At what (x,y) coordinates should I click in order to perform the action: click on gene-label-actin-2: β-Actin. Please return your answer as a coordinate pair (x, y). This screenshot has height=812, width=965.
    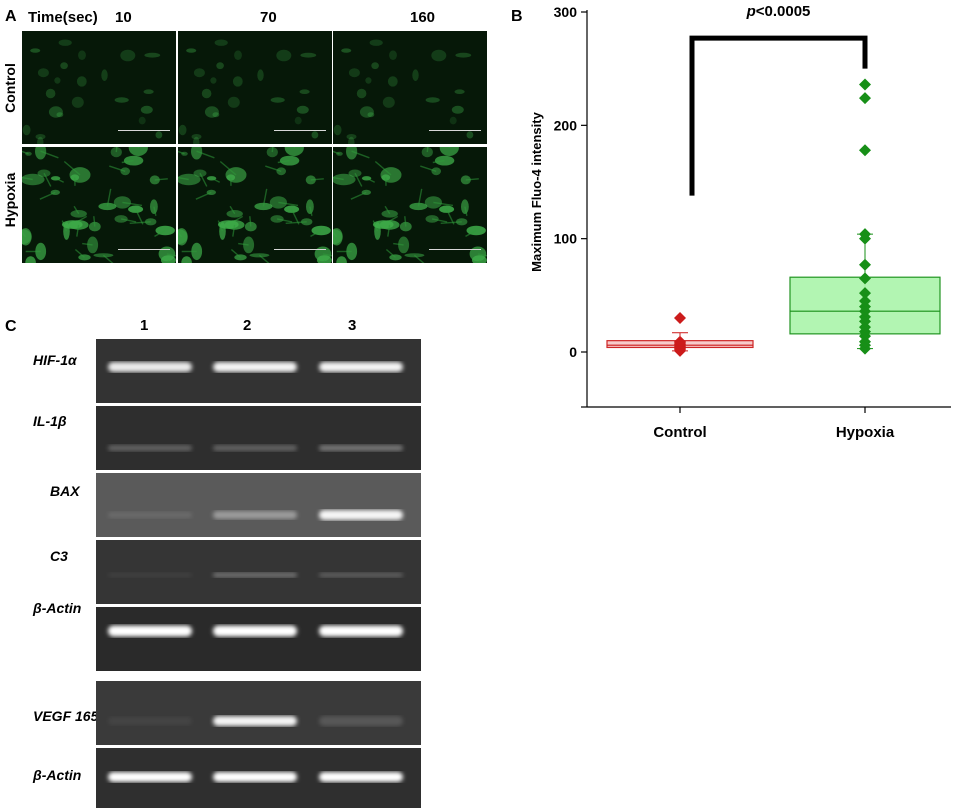
    Looking at the image, I should click on (57, 775).